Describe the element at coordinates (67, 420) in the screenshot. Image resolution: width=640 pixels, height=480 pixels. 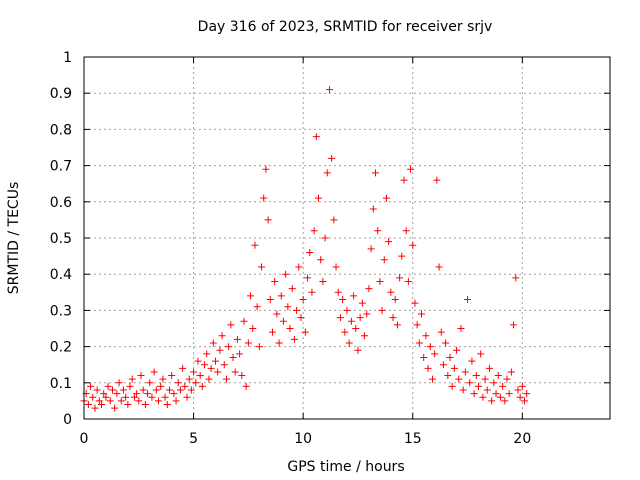
I see `y-tick-label: 0` at that location.